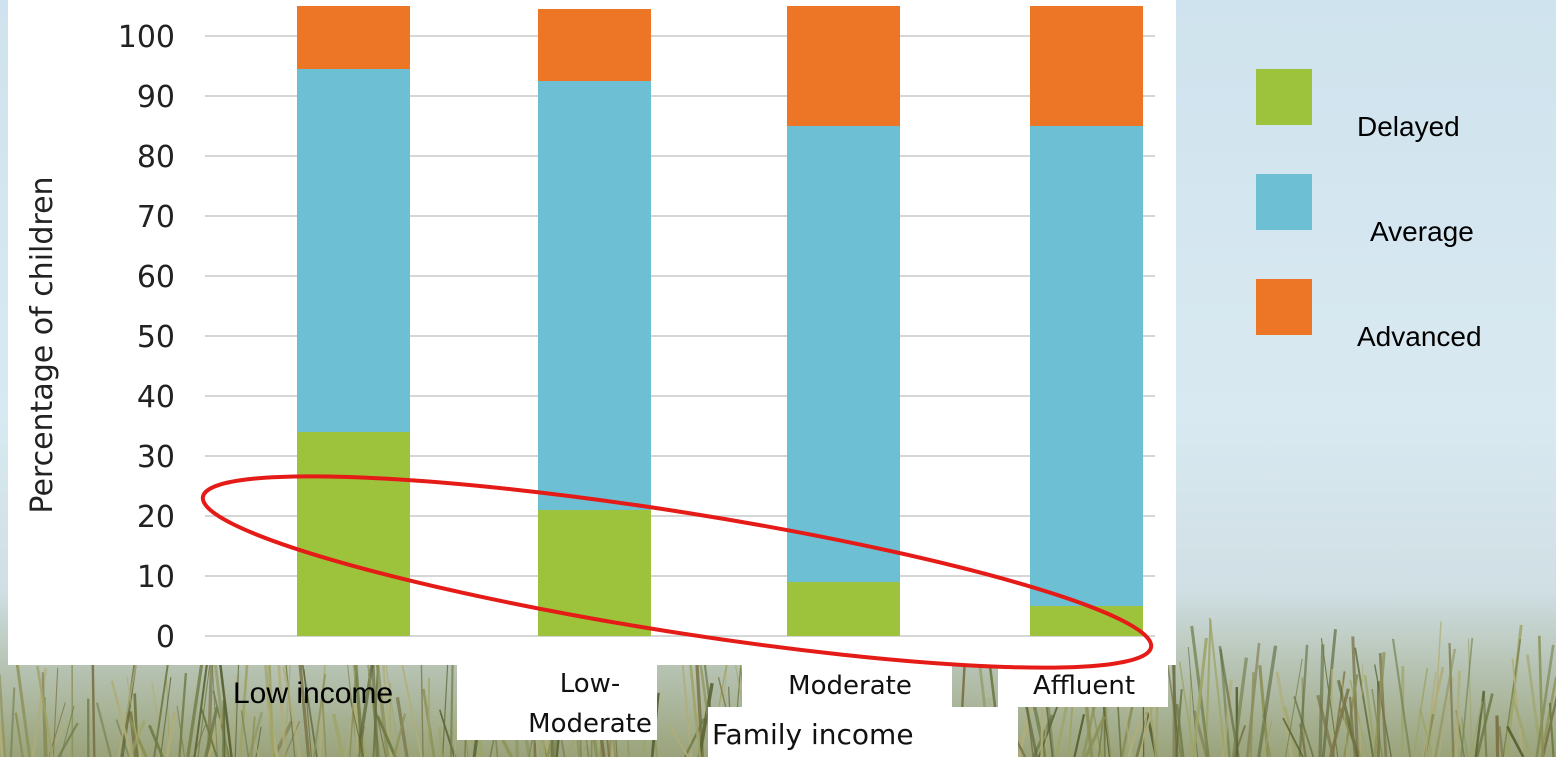  What do you see at coordinates (165, 637) in the screenshot?
I see `y-tick-label: 0` at bounding box center [165, 637].